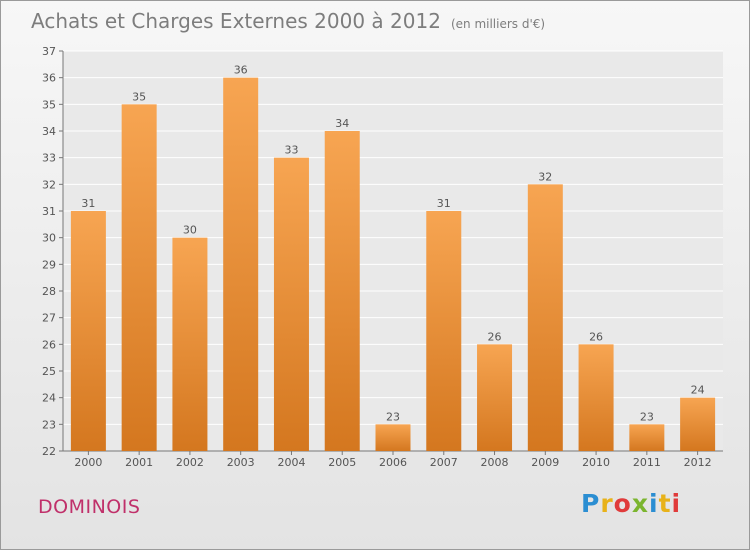 The height and width of the screenshot is (550, 750). What do you see at coordinates (342, 123) in the screenshot?
I see `bar-value-label: 34` at bounding box center [342, 123].